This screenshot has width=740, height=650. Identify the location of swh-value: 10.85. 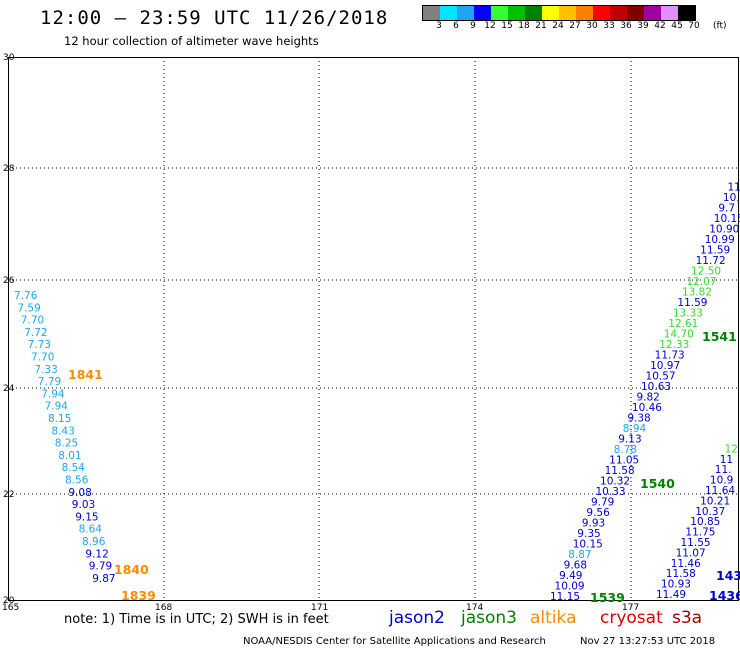
(705, 522).